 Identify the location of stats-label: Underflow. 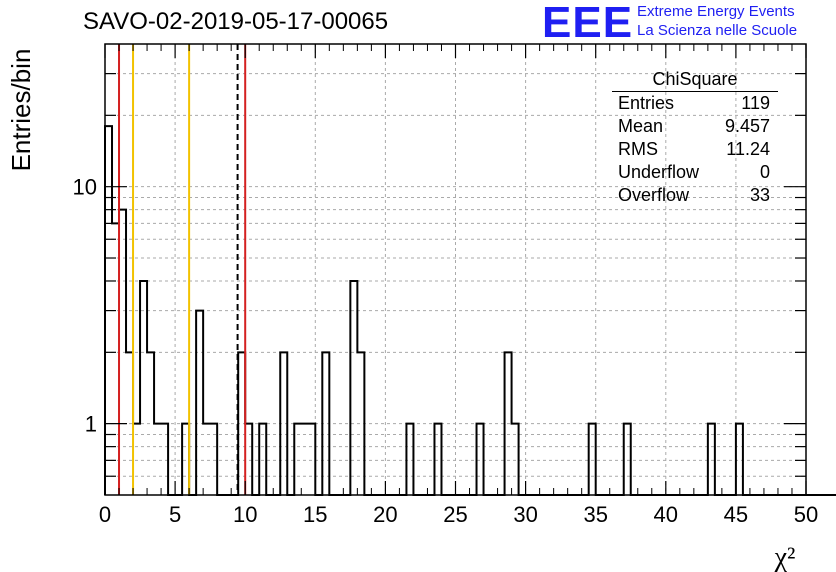
(659, 172).